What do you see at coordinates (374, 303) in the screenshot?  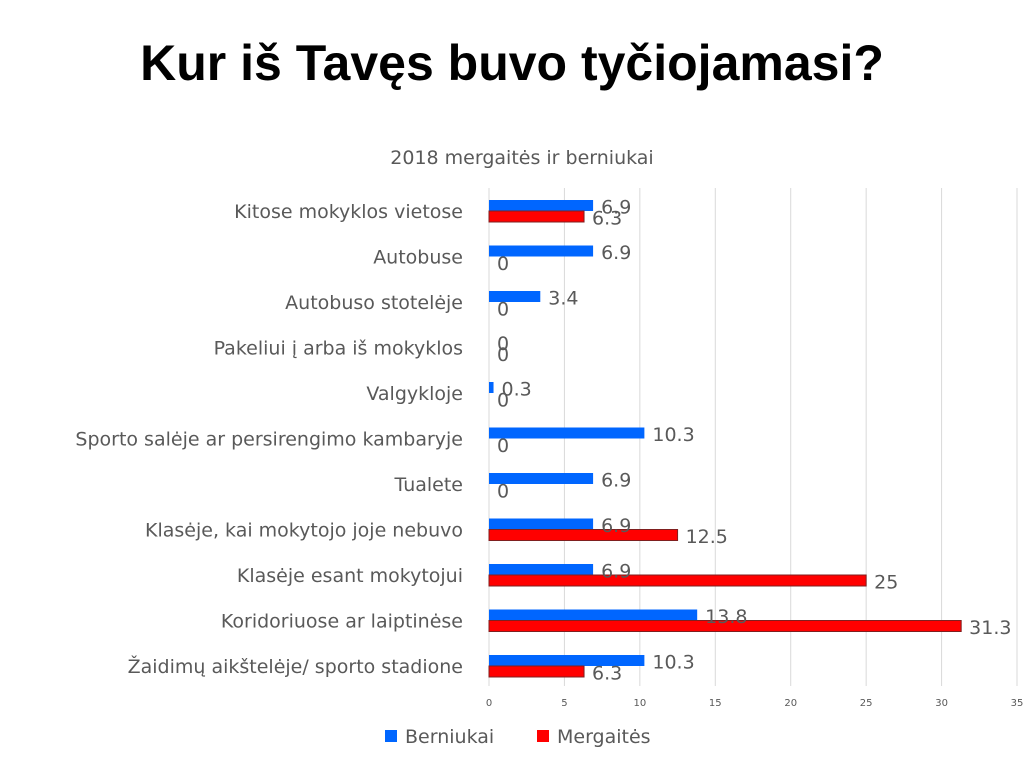 I see `category-label: Autobuso stotelėje` at bounding box center [374, 303].